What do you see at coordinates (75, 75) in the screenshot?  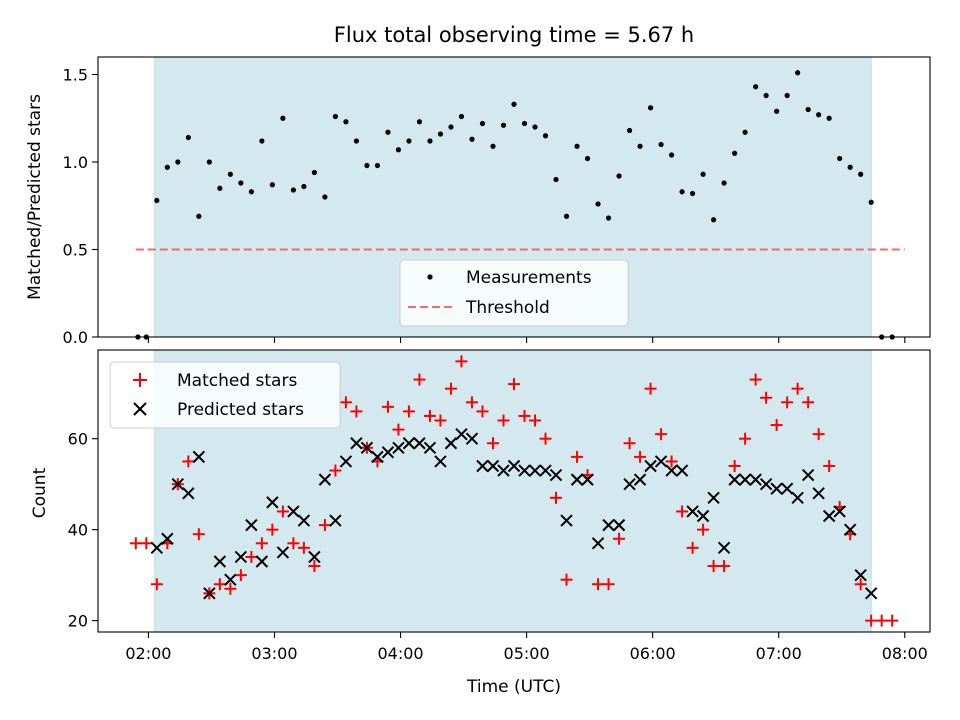 I see `y-tick-label: 1.5` at bounding box center [75, 75].